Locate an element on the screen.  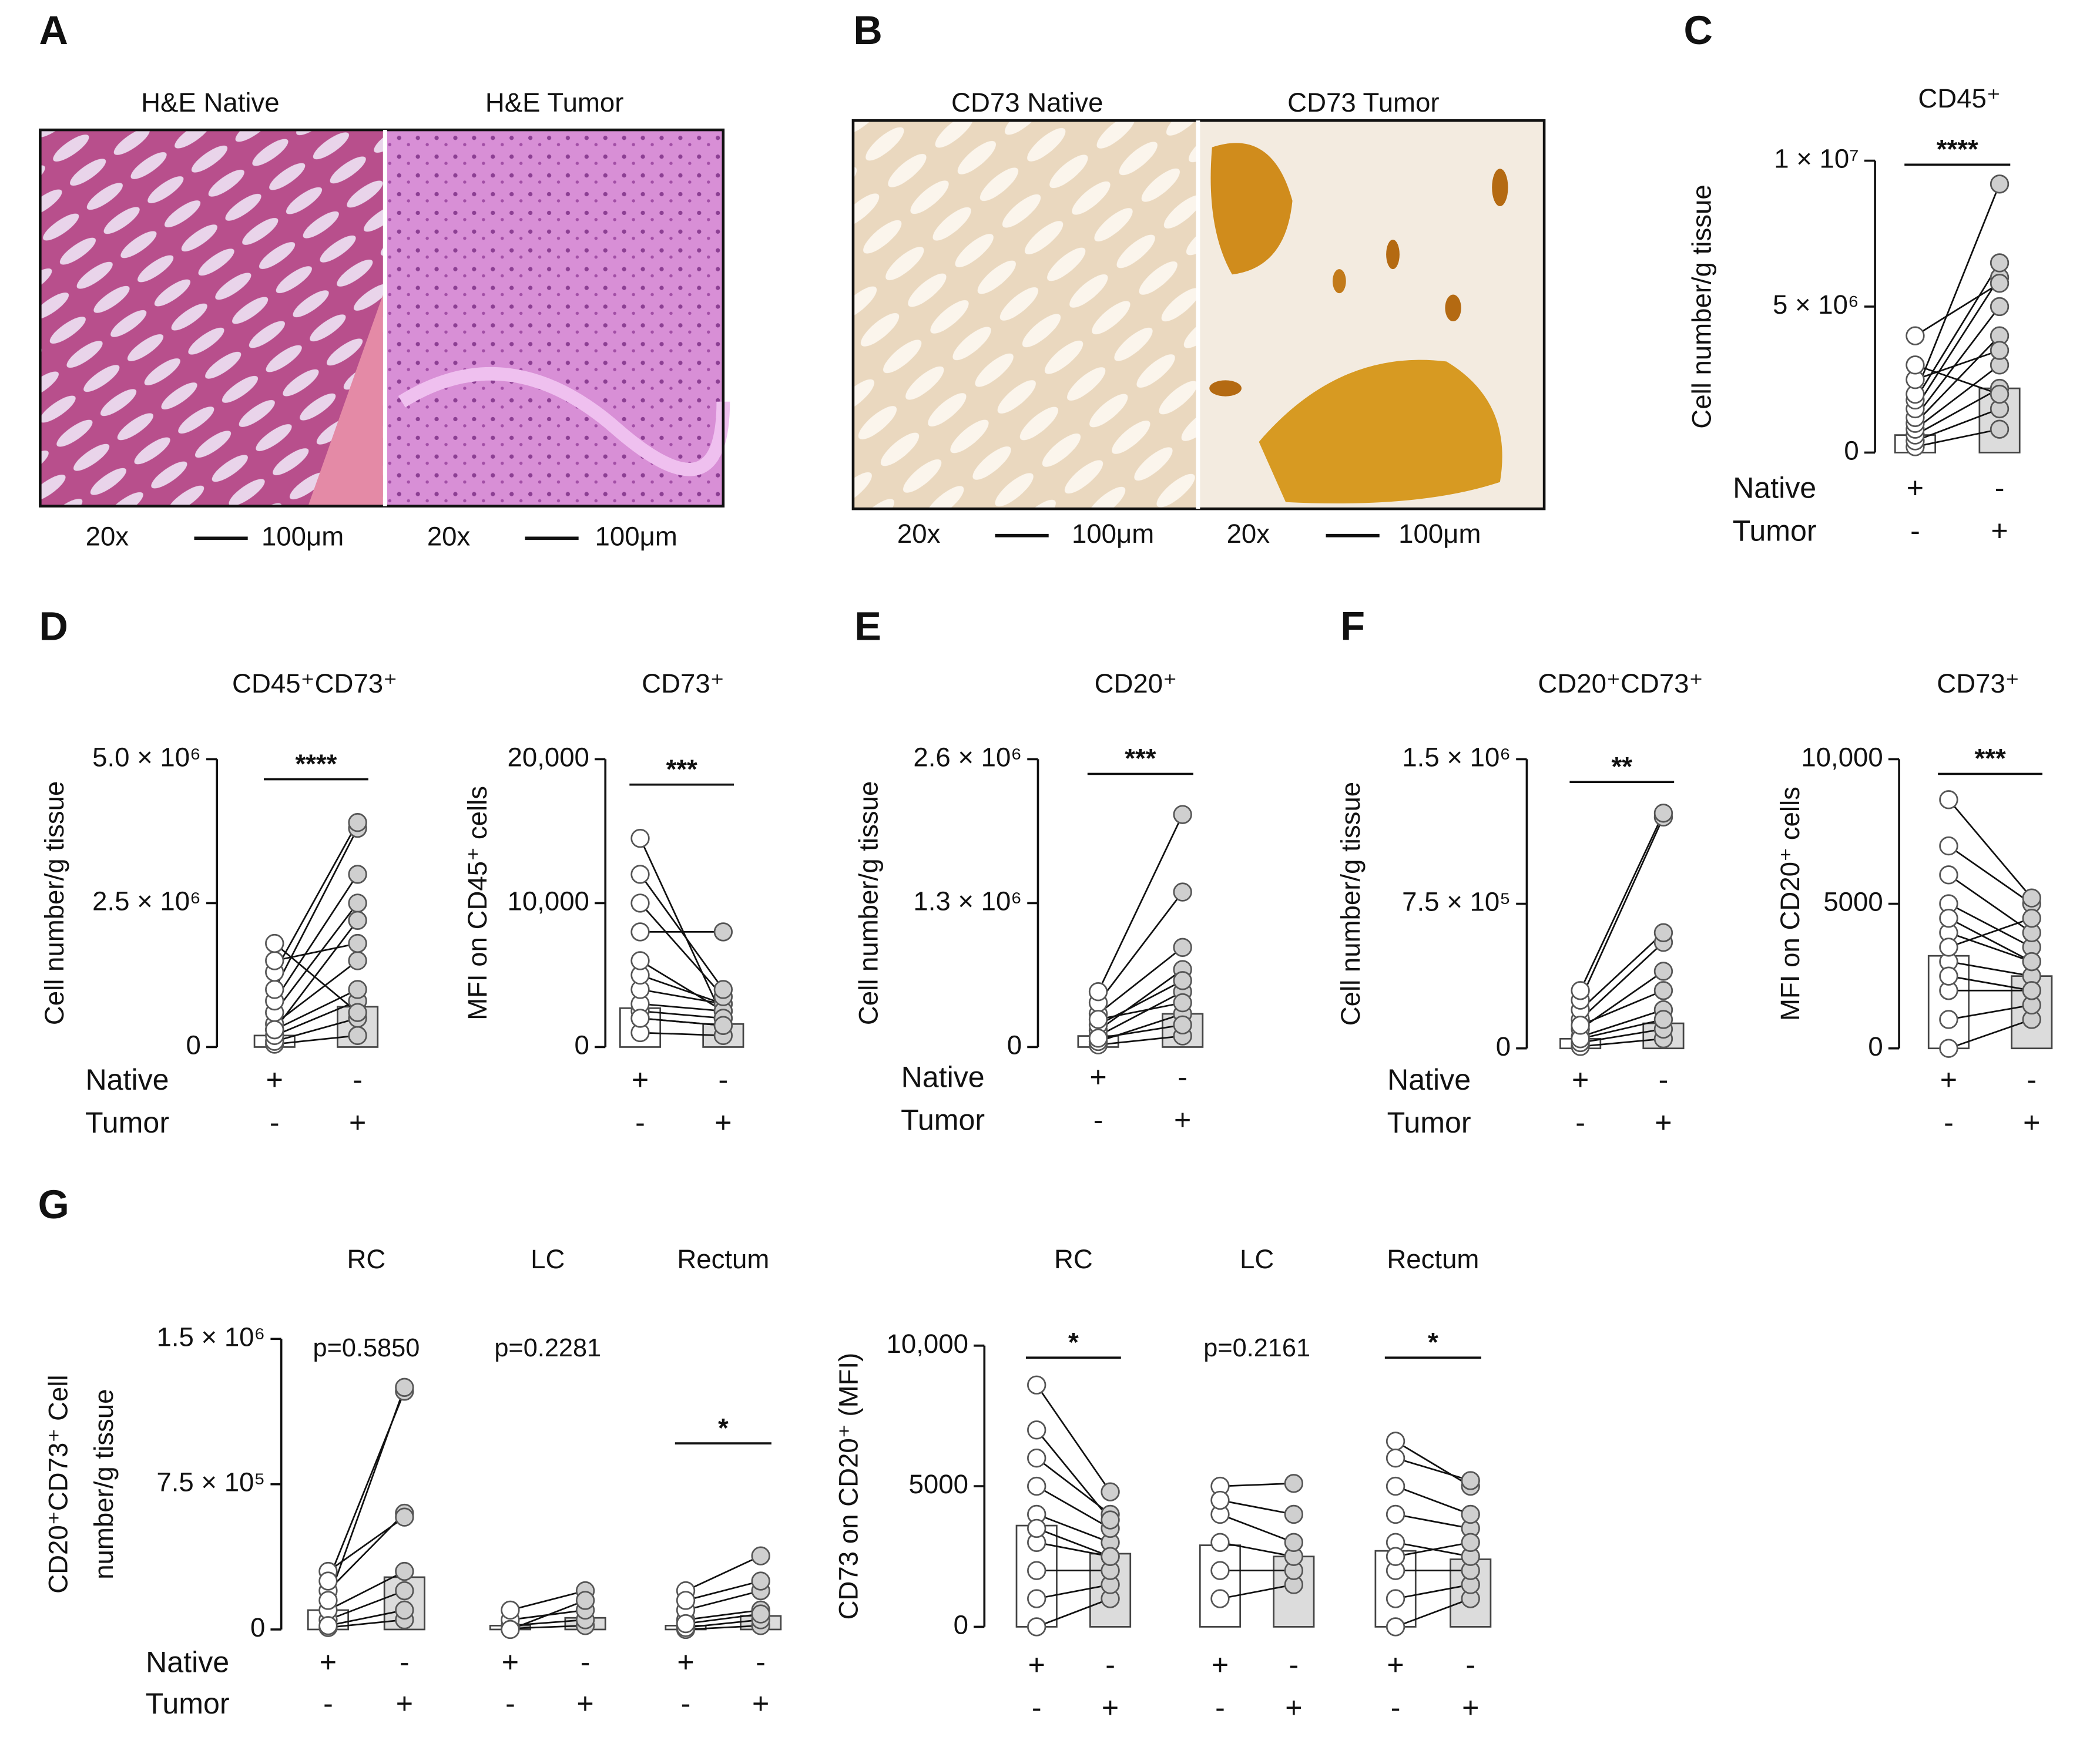
group-title: LC is located at coordinates (1257, 1259).